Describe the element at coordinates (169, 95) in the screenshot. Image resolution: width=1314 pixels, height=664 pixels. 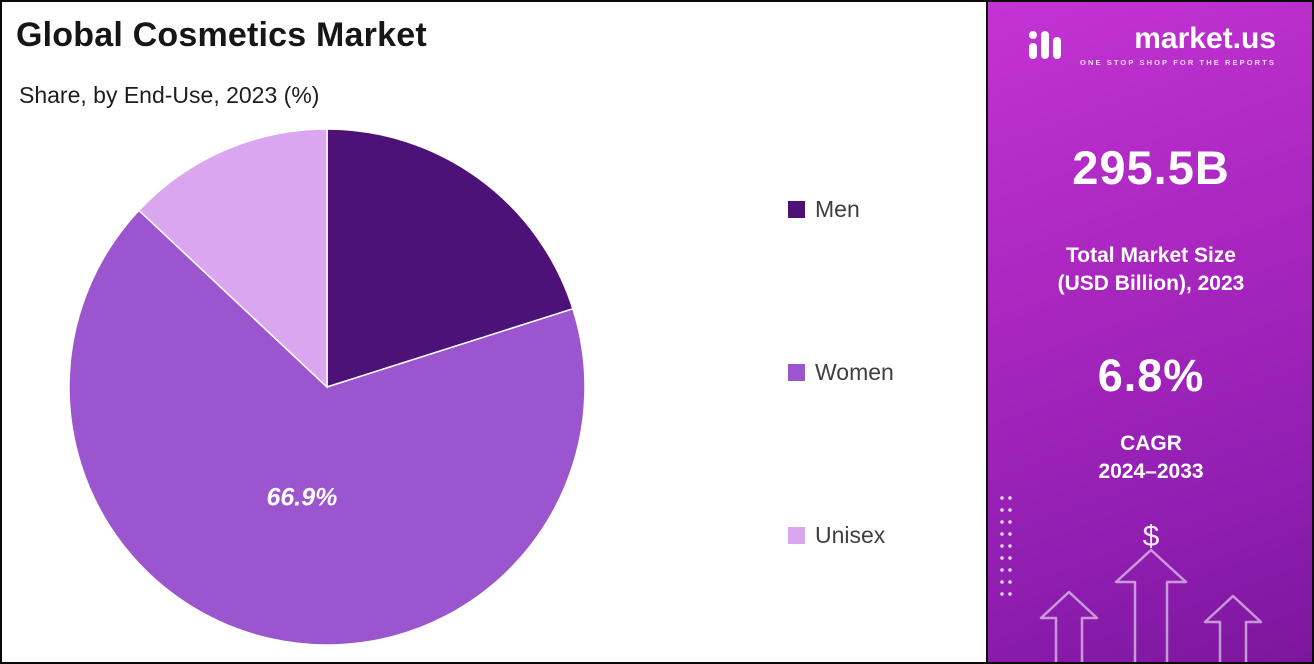
I see `chart-subtitle: Share, by End-Use, 2023 (%)` at that location.